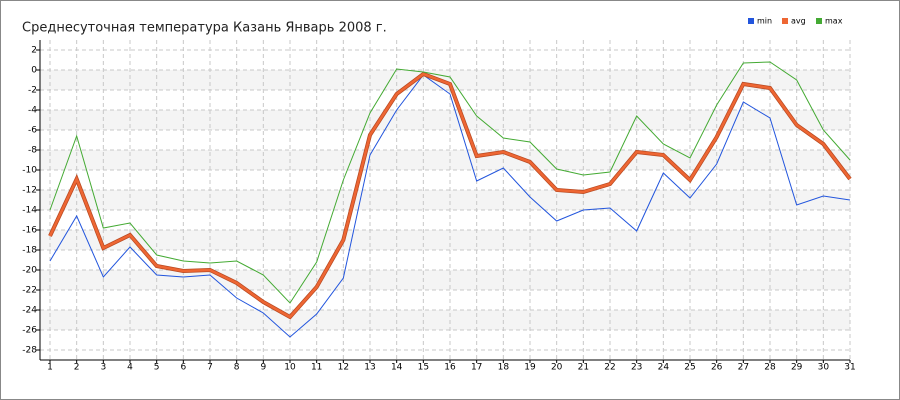  What do you see at coordinates (798, 21) in the screenshot?
I see `legend-label: avg` at bounding box center [798, 21].